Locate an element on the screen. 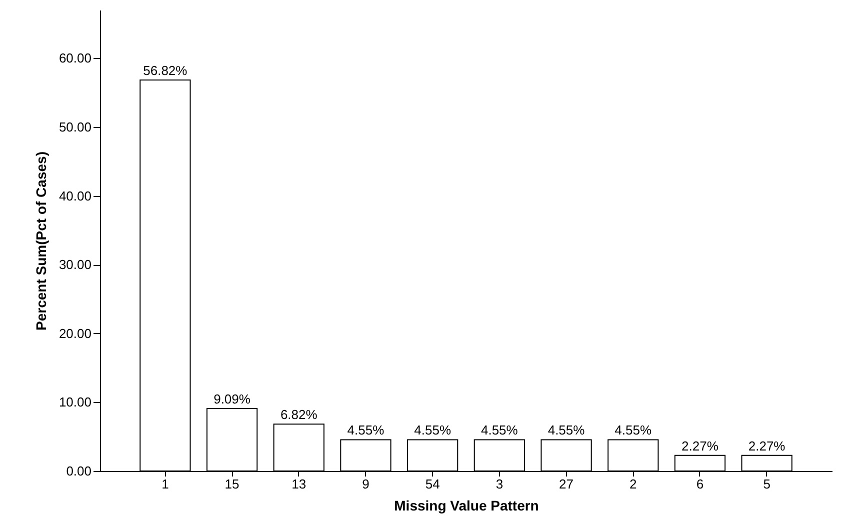 This screenshot has width=854, height=529. x-tick-label: 13 is located at coordinates (299, 484).